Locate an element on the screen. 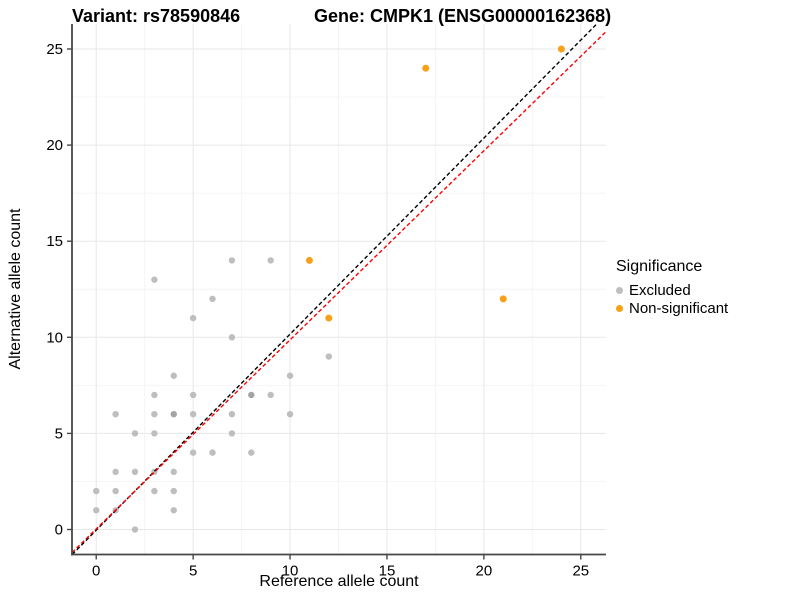 The width and height of the screenshot is (800, 600). x-tick-label: 5 is located at coordinates (193, 571).